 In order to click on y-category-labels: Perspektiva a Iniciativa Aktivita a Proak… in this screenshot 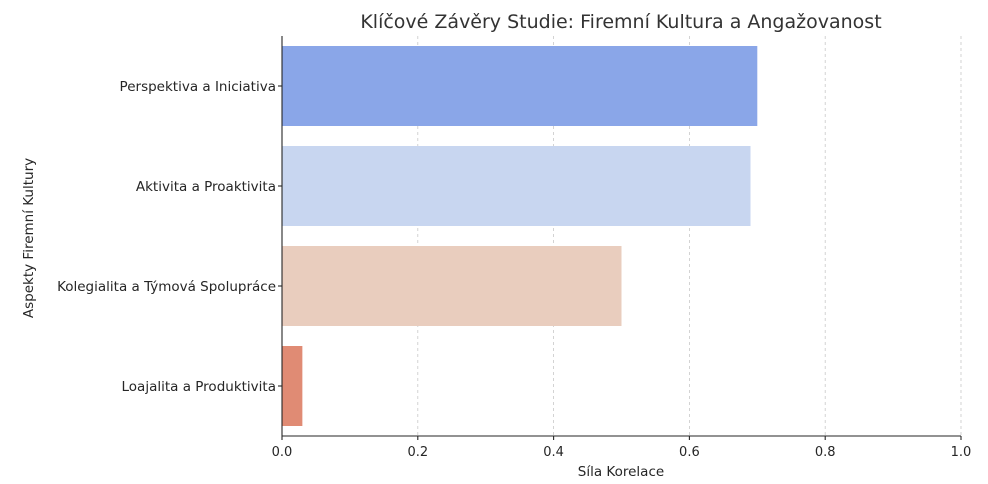, I will do `click(169, 237)`.